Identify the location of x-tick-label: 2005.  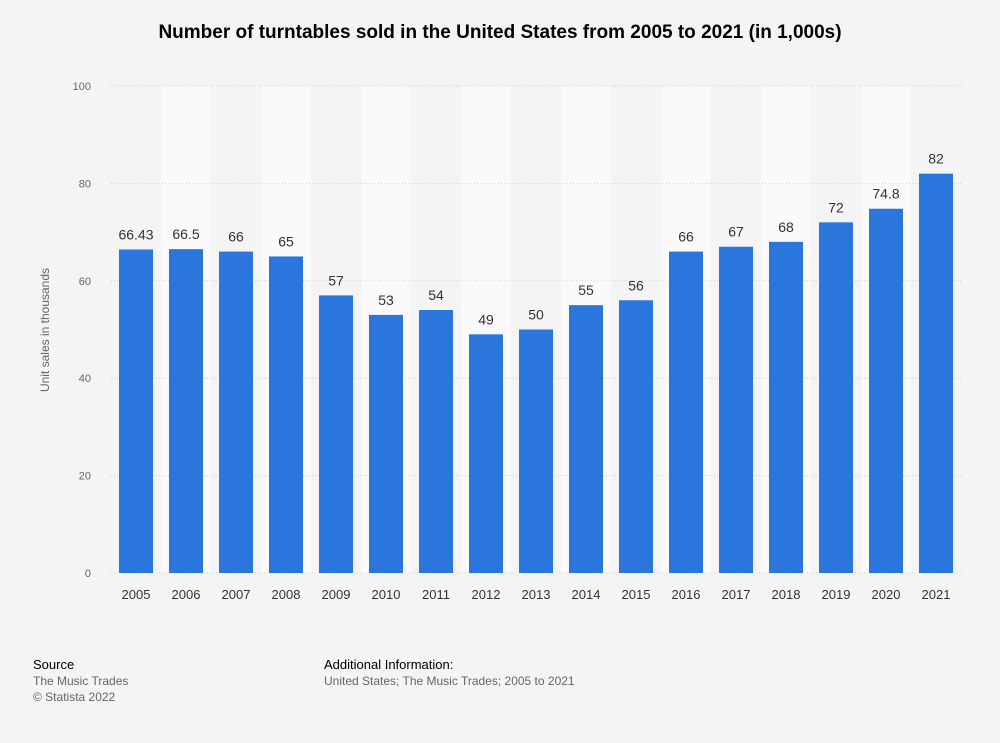
(136, 594).